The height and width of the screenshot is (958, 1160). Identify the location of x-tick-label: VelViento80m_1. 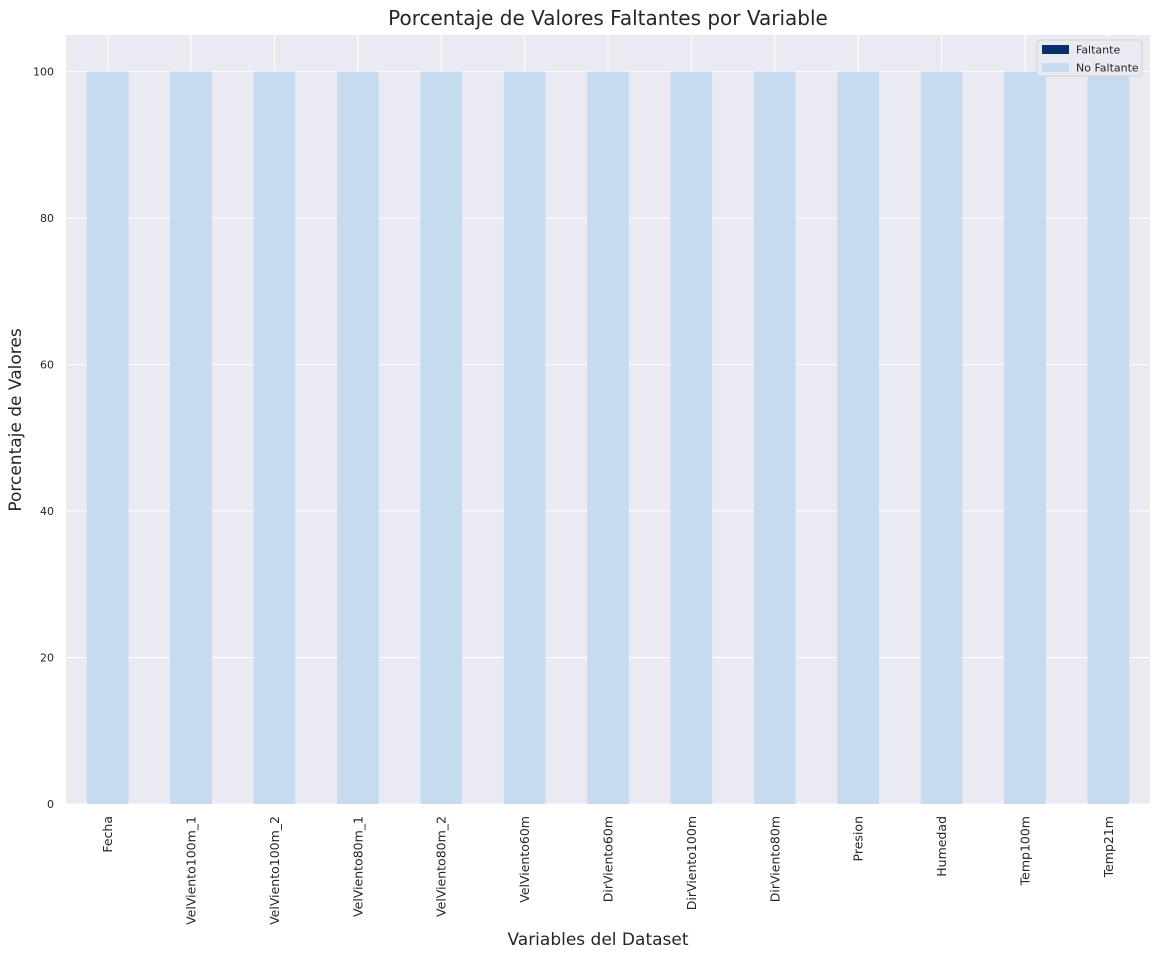
(357, 866).